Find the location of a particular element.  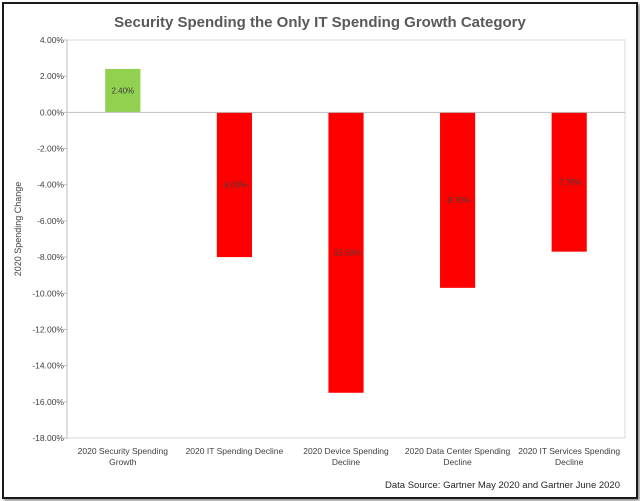

data-label: -9.70% is located at coordinates (457, 200).